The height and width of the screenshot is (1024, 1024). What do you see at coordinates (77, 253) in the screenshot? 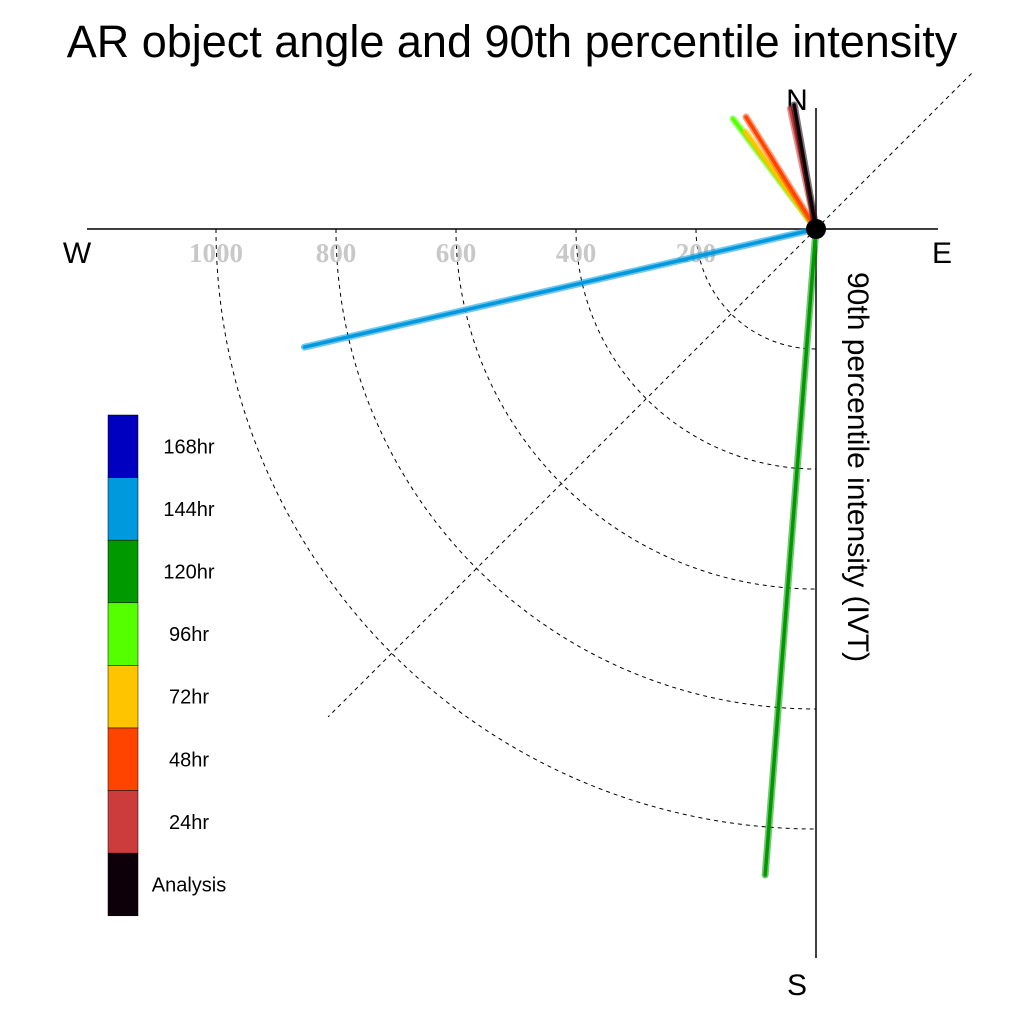
I see `west-label: W` at bounding box center [77, 253].